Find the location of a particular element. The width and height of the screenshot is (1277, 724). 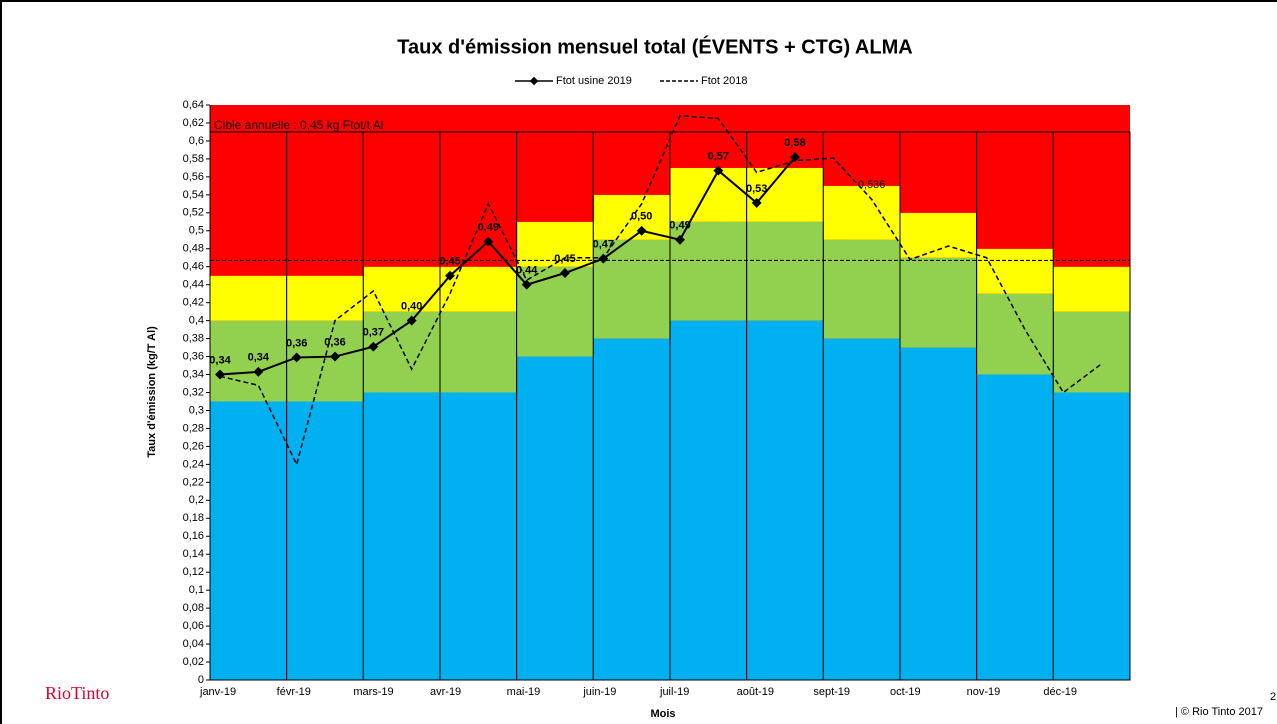

data-label: 0,536 is located at coordinates (872, 185).